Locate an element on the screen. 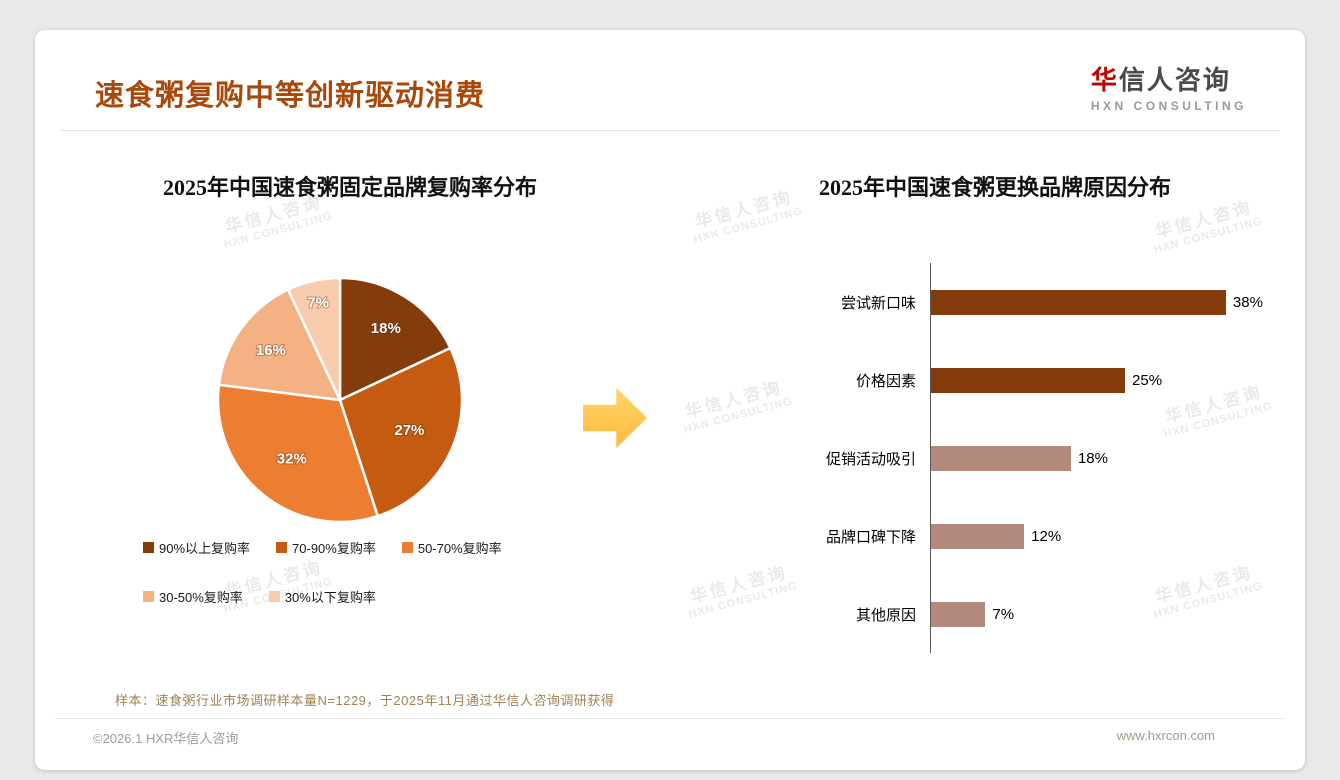 Image resolution: width=1340 pixels, height=780 pixels. bar-track: 25% is located at coordinates (1105, 380).